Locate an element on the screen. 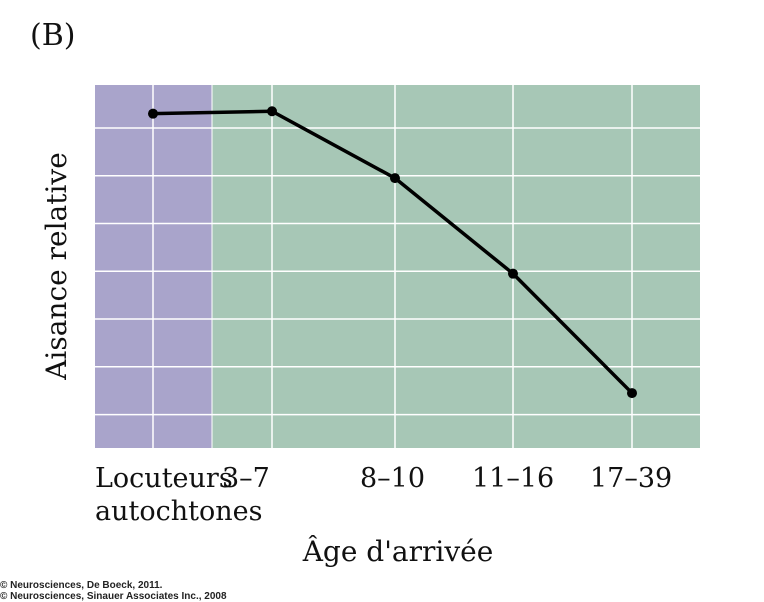  x-tick-label: 17–39 is located at coordinates (631, 478).